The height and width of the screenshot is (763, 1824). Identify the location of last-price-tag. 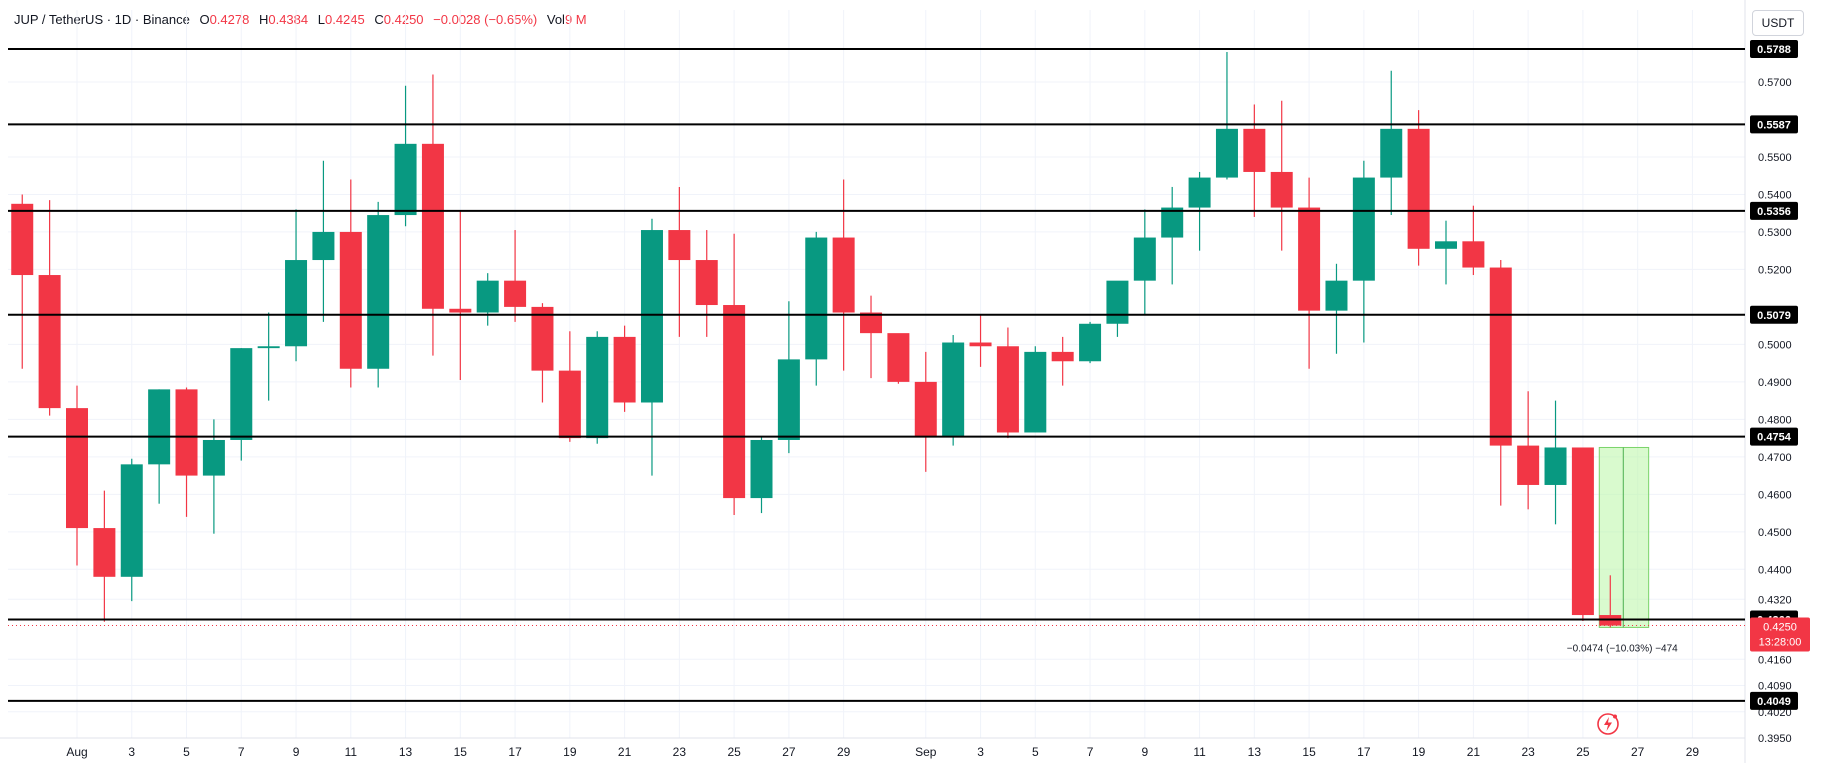
(1780, 634).